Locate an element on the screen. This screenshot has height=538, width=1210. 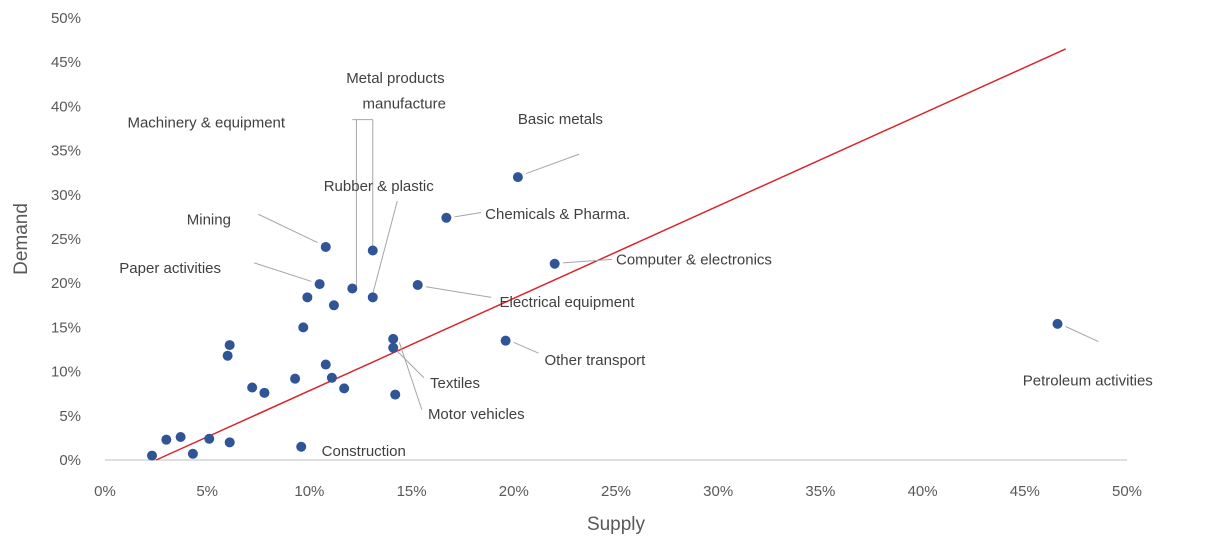
annotation-label: Computer & electronics is located at coordinates (694, 259).